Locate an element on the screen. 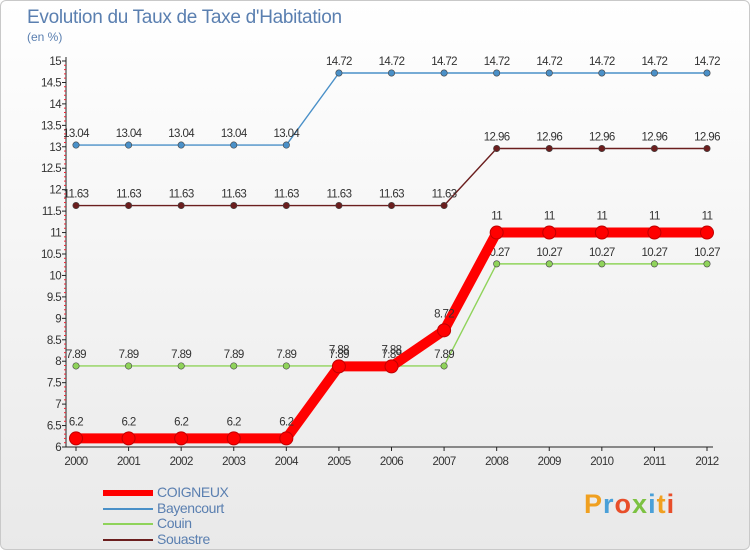 Image resolution: width=750 pixels, height=550 pixels. legend-swatch-coigneux is located at coordinates (128, 493).